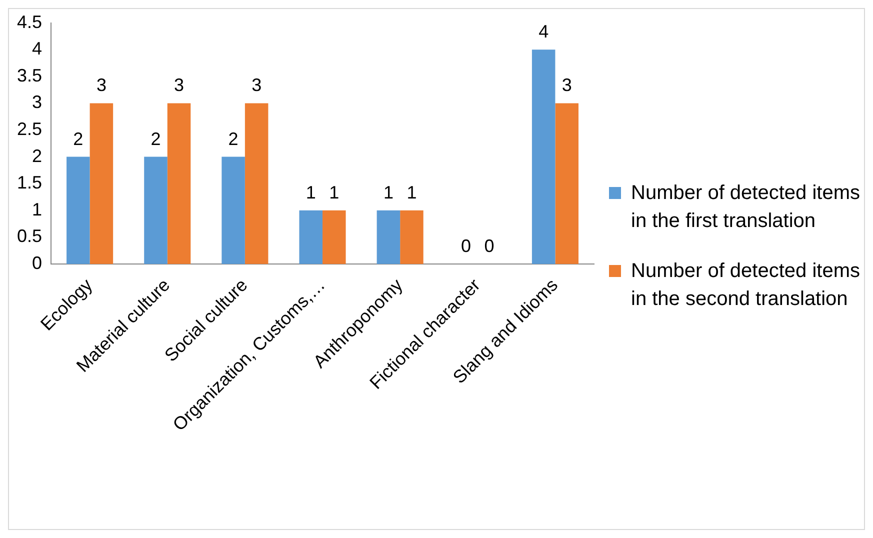 The height and width of the screenshot is (538, 873). I want to click on y-tick-label: 0, so click(37, 262).